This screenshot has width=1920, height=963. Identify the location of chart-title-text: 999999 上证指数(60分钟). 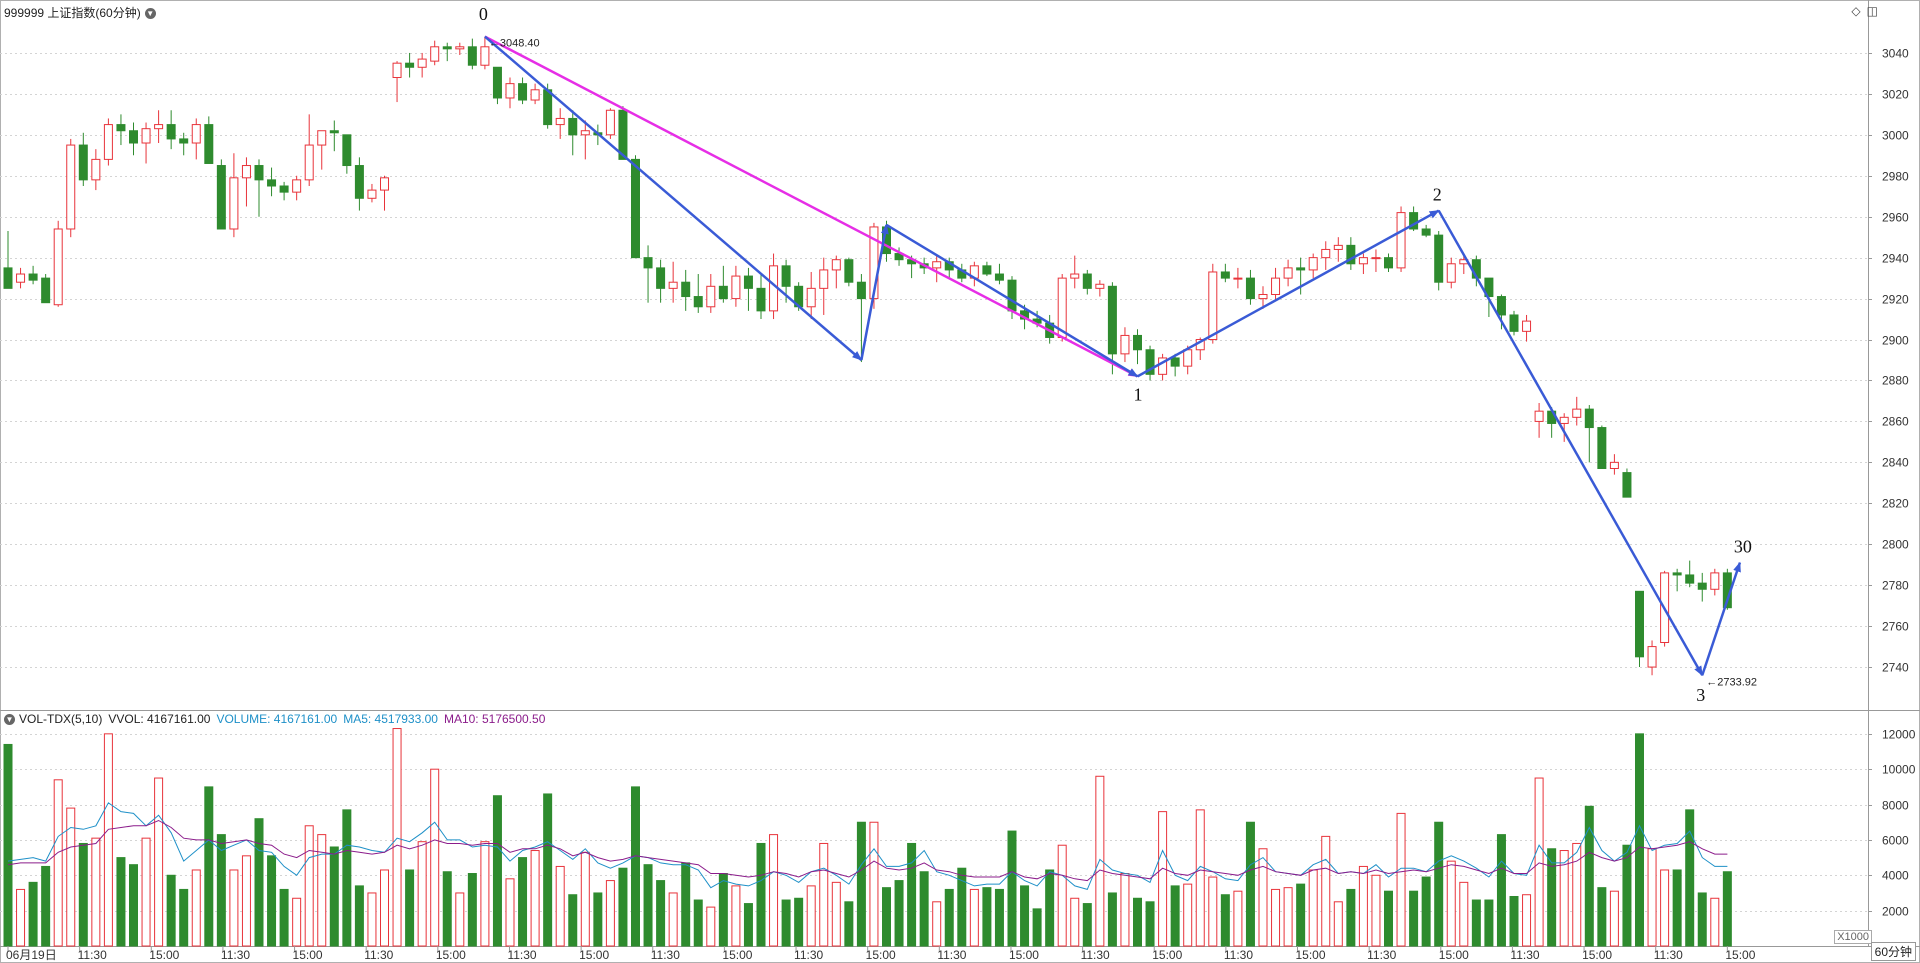
(72, 13).